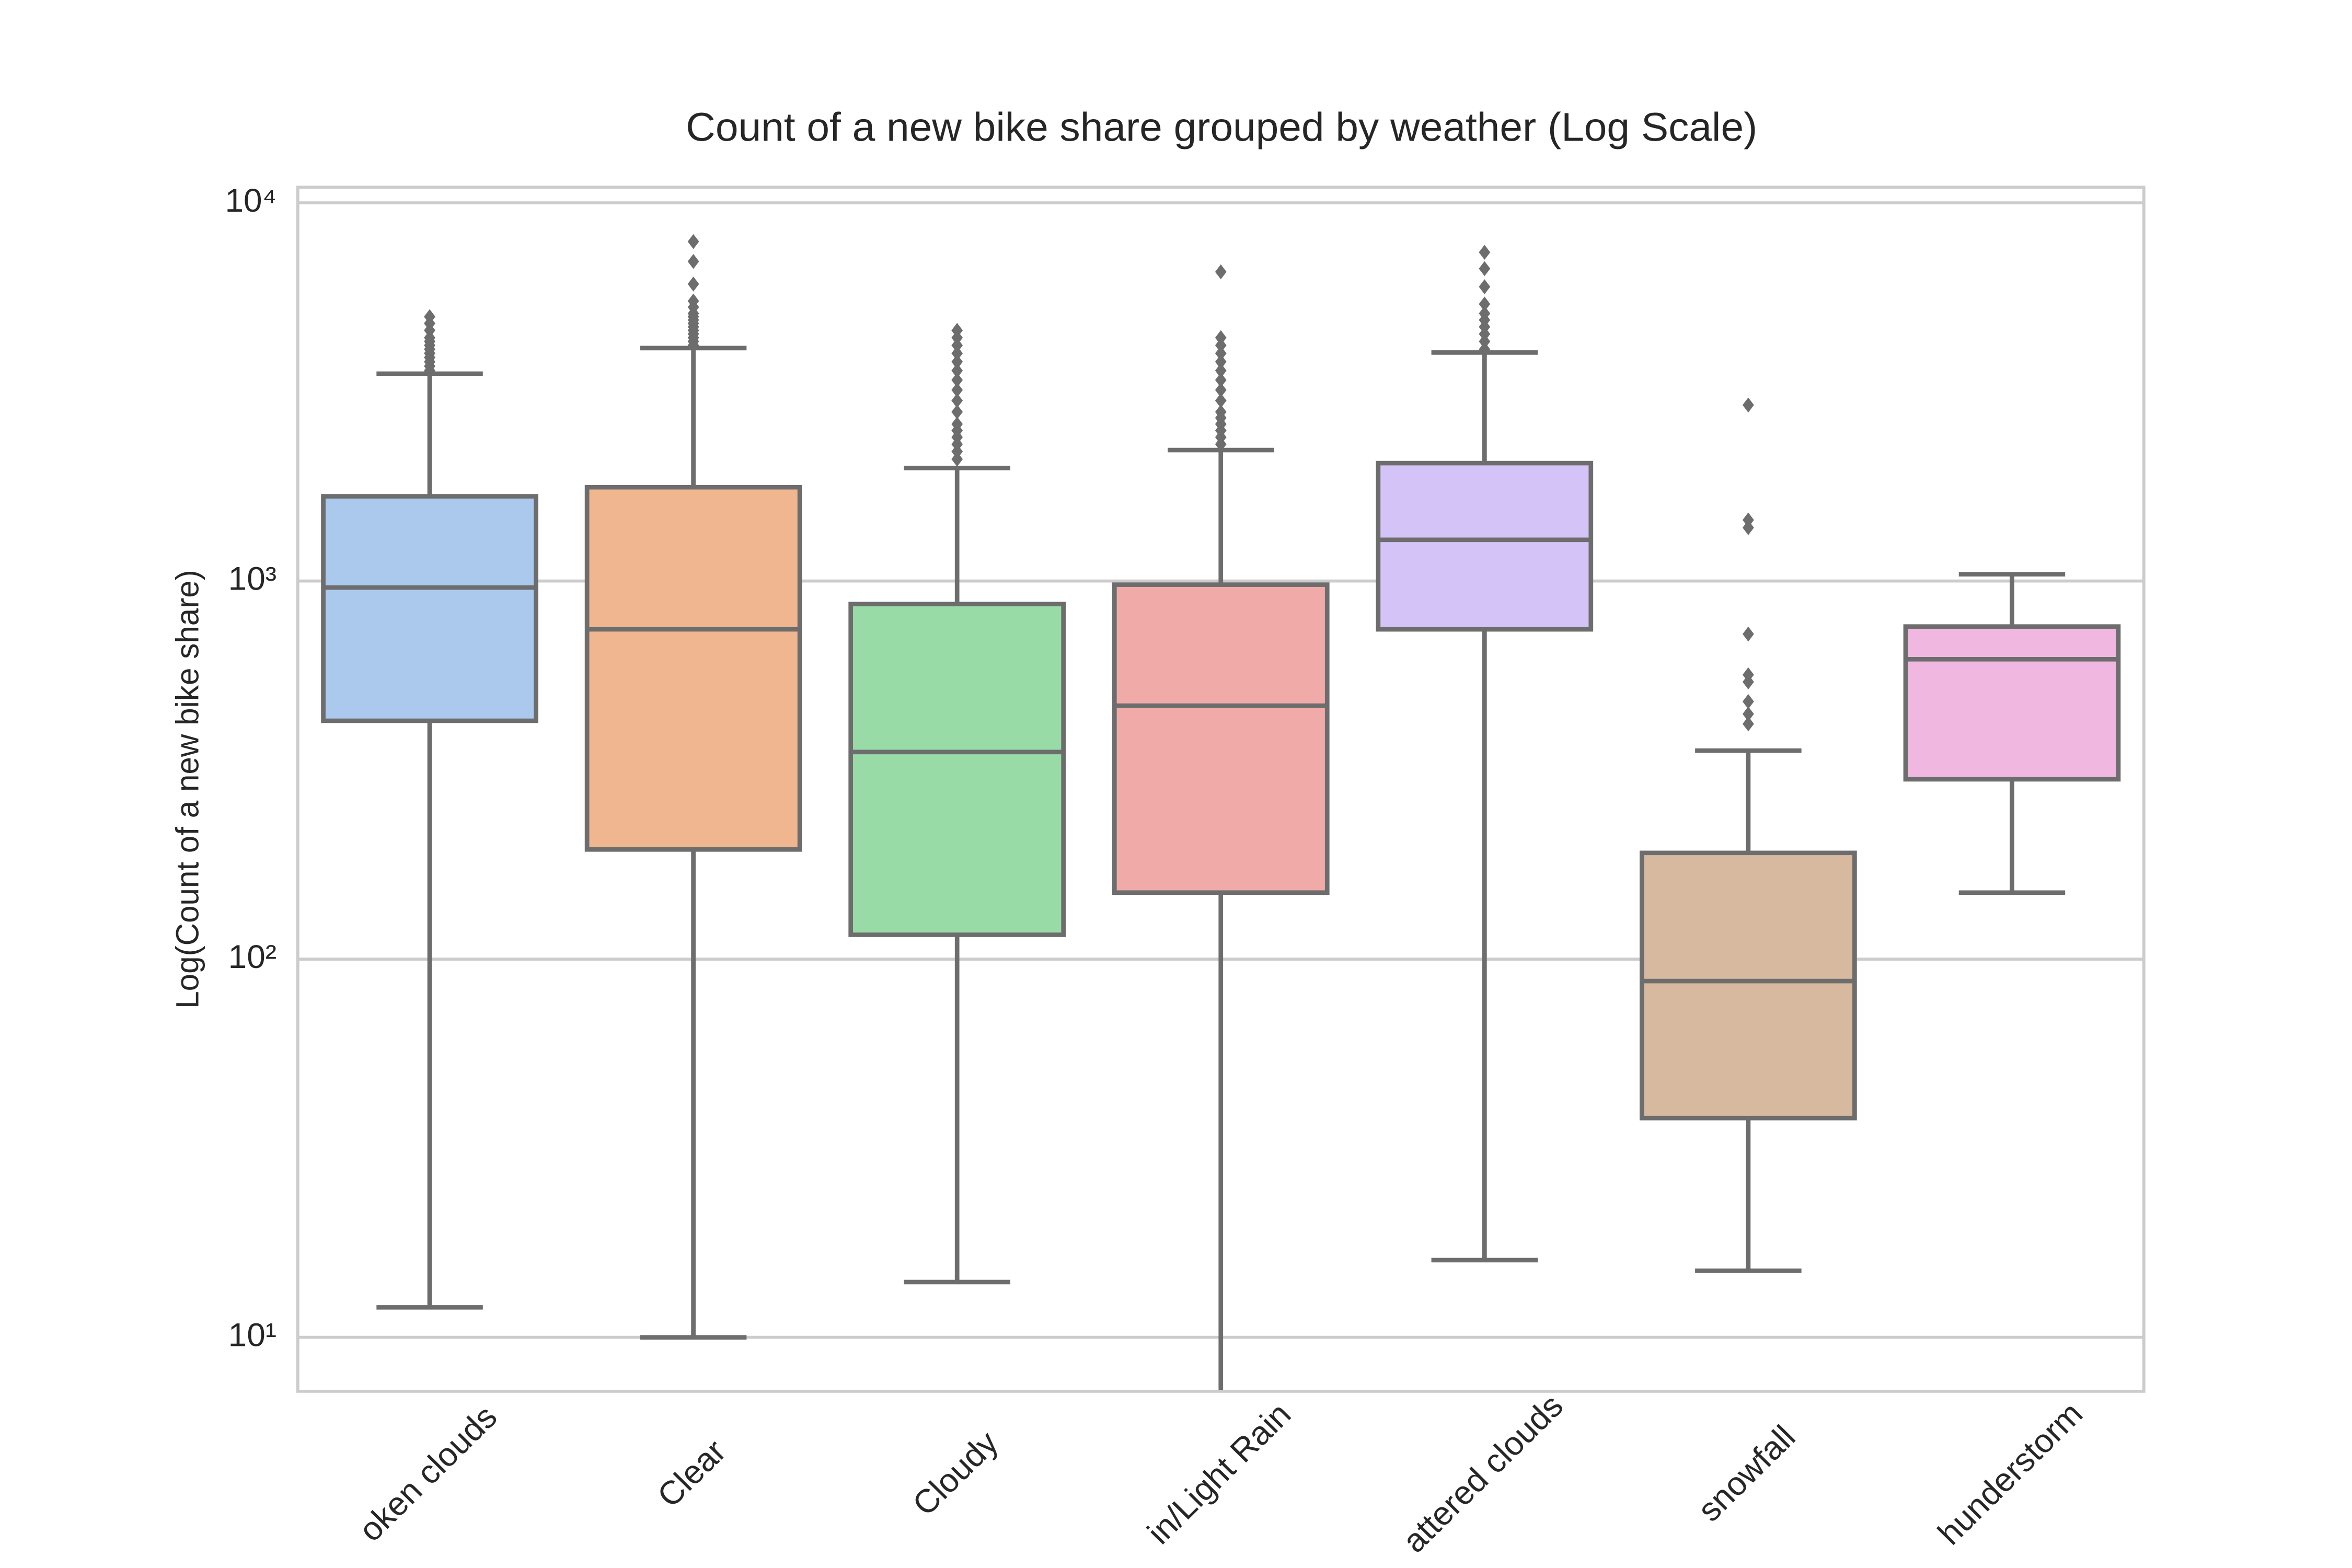 Image resolution: width=2352 pixels, height=1568 pixels. What do you see at coordinates (252, 1335) in the screenshot?
I see `y-tick-label: 10¹` at bounding box center [252, 1335].